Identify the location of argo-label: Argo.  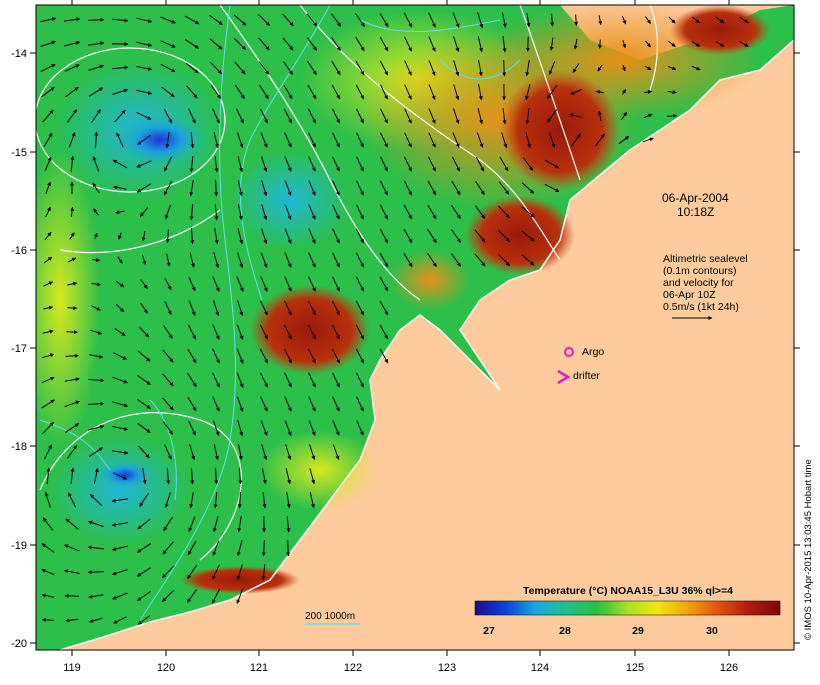
(593, 352).